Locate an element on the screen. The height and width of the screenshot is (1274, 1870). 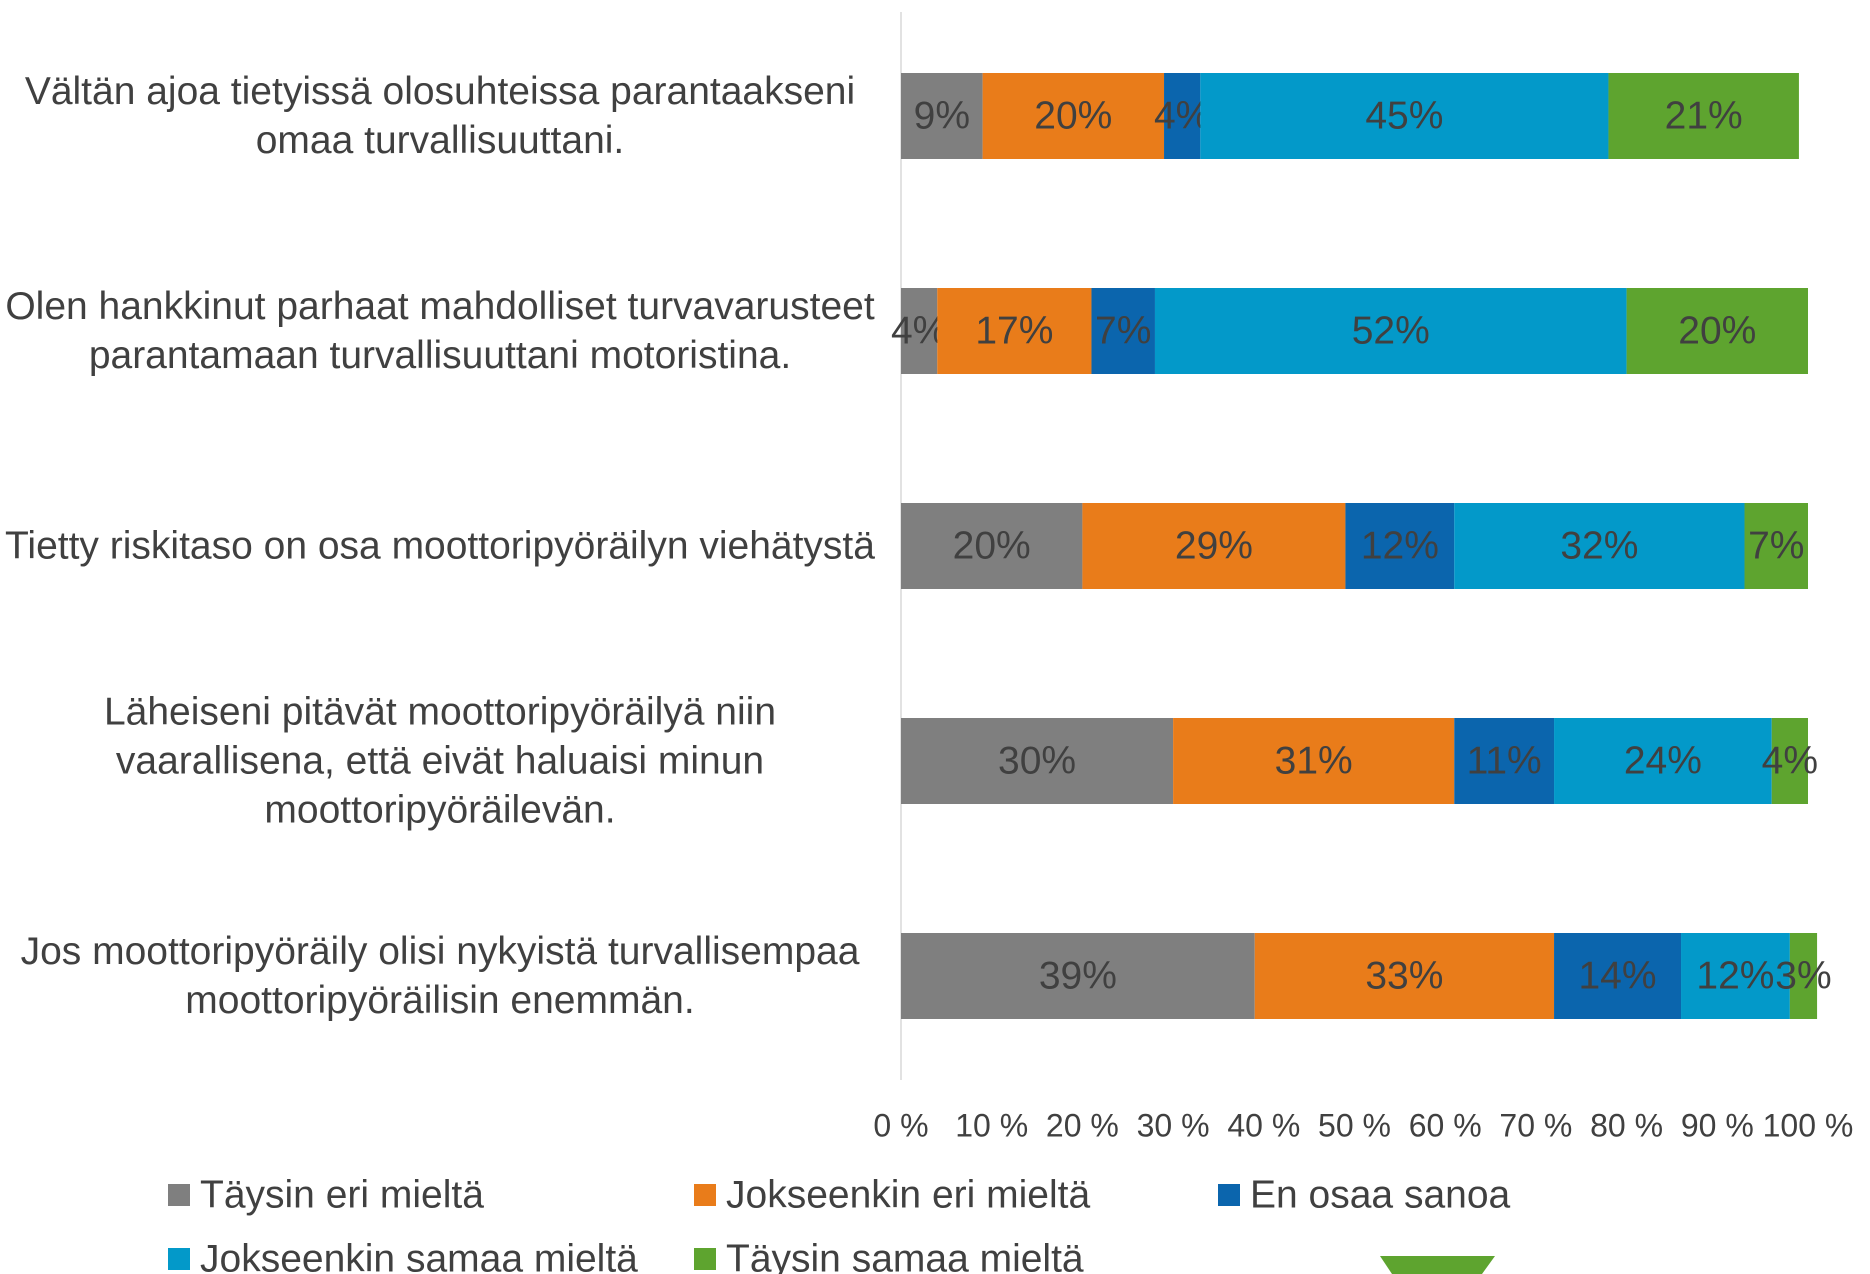
legend-label: Jokseenkin samaa mieltä is located at coordinates (419, 1255).